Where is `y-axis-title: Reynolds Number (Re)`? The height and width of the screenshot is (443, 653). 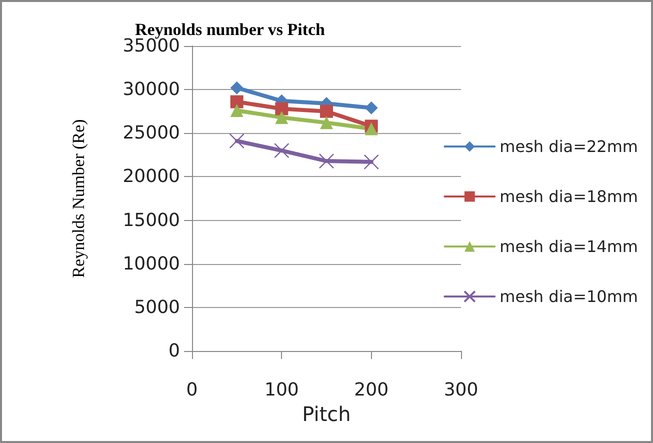
y-axis-title: Reynolds Number (Re) is located at coordinates (78, 198).